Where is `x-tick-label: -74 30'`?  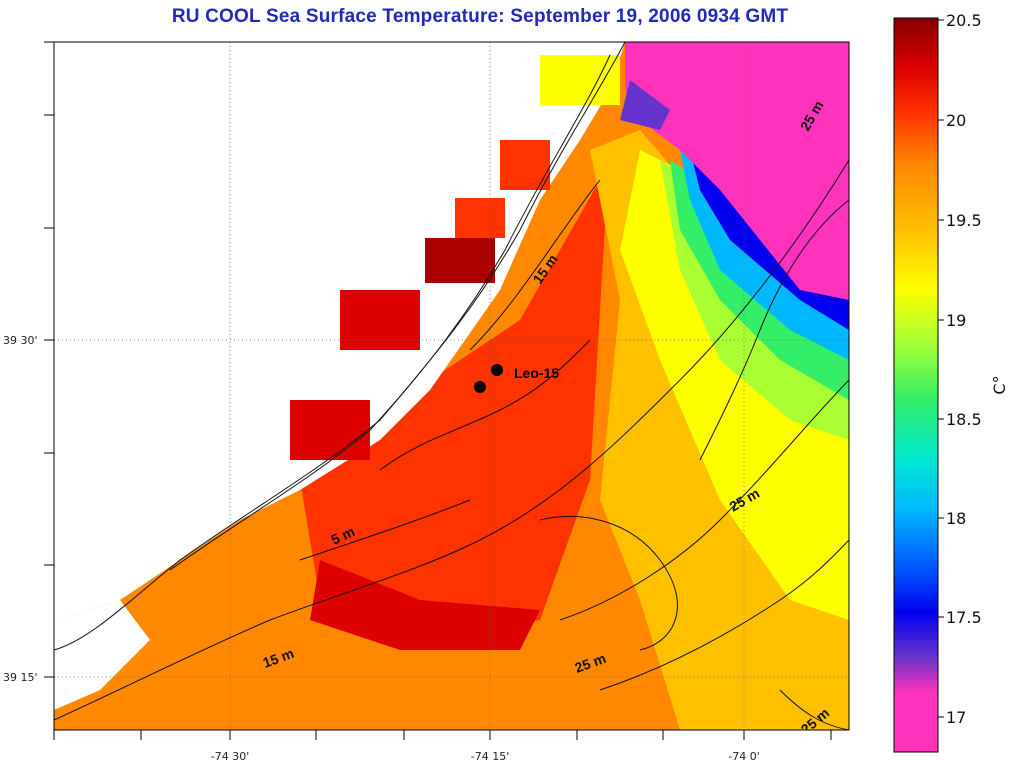 x-tick-label: -74 30' is located at coordinates (230, 756).